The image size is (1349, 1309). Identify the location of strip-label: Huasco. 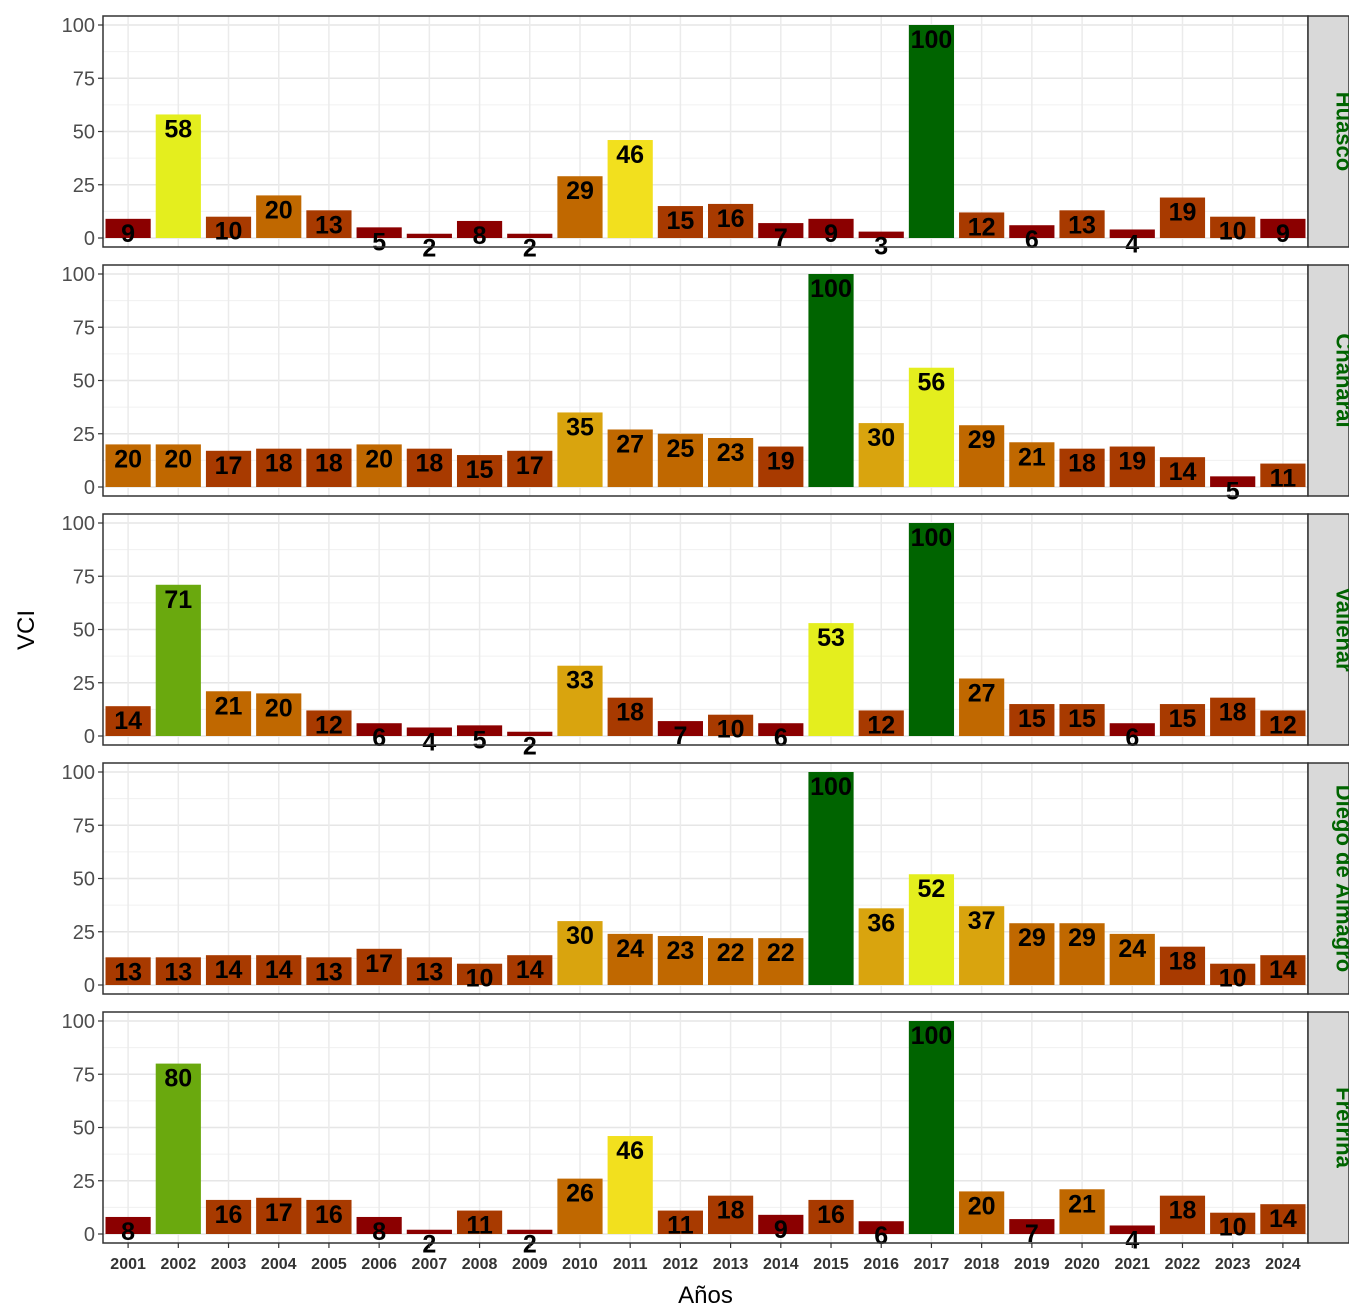
(1340, 131).